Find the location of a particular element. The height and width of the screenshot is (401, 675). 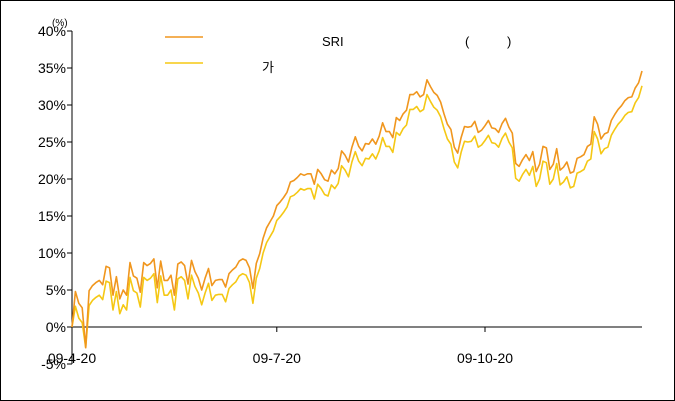

legend-title-sri: SRI is located at coordinates (333, 41).